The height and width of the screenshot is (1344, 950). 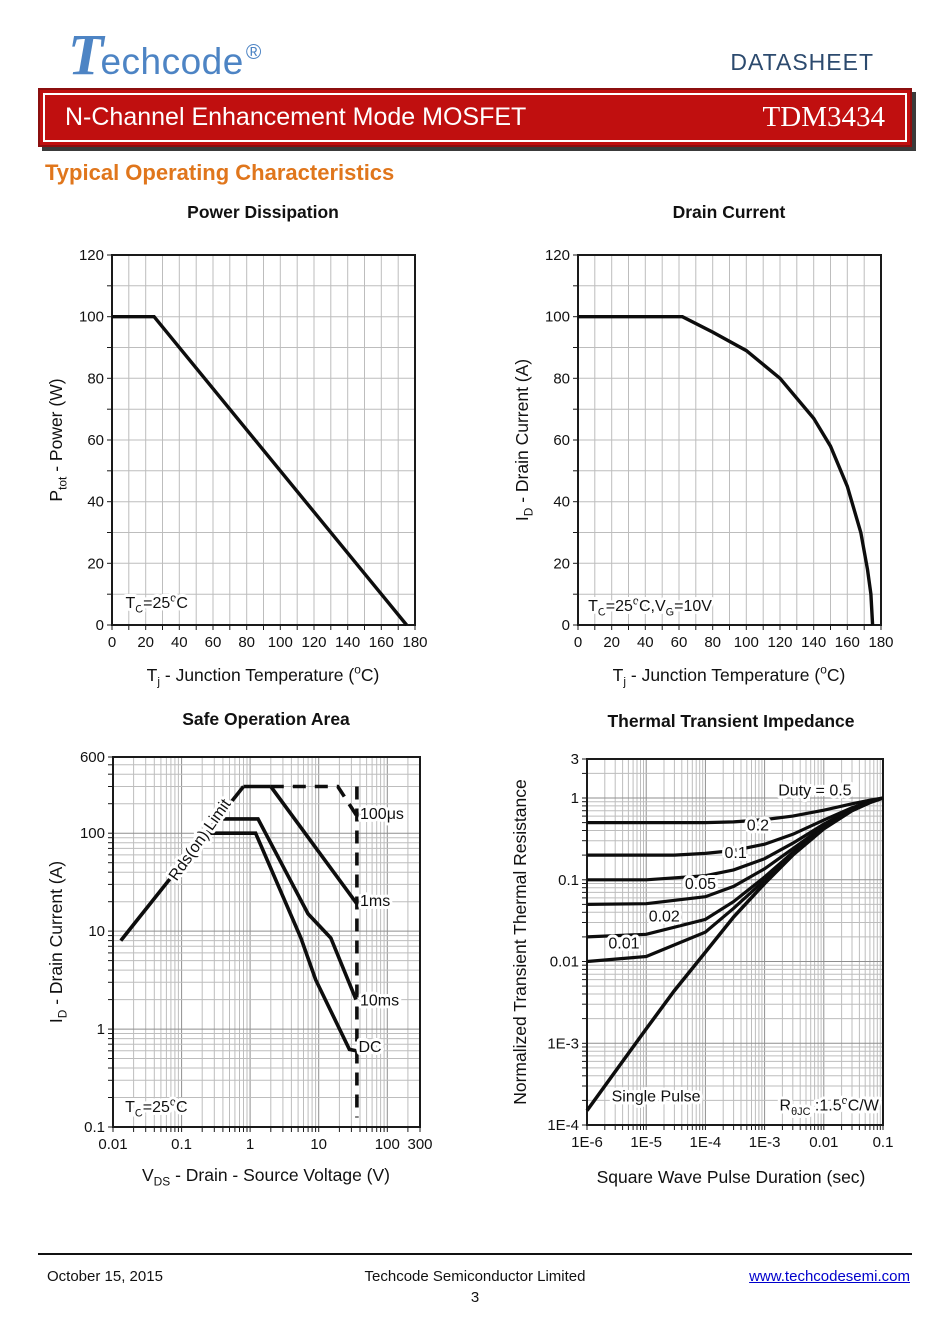 I want to click on techcode-logo: T echcode ®, so click(x=164, y=55).